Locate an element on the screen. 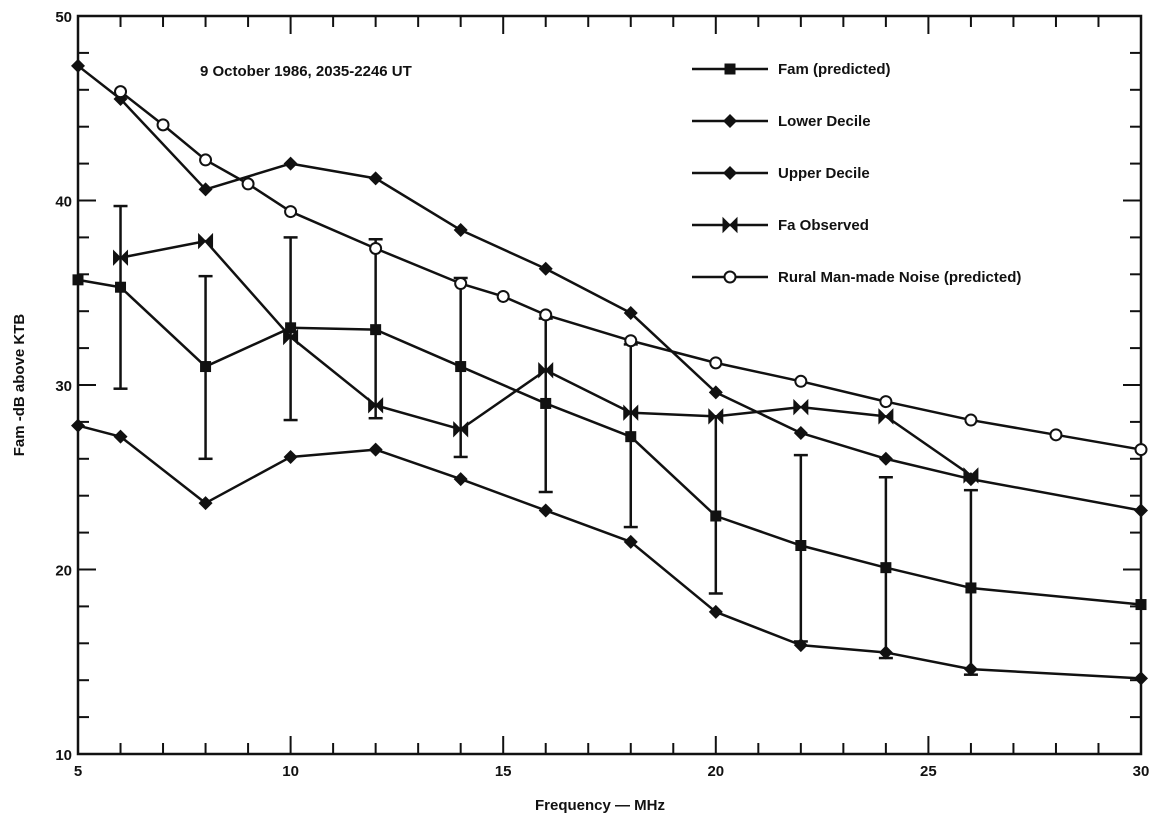 Image resolution: width=1164 pixels, height=821 pixels. x-axis-title: Frequency — MHz is located at coordinates (600, 805).